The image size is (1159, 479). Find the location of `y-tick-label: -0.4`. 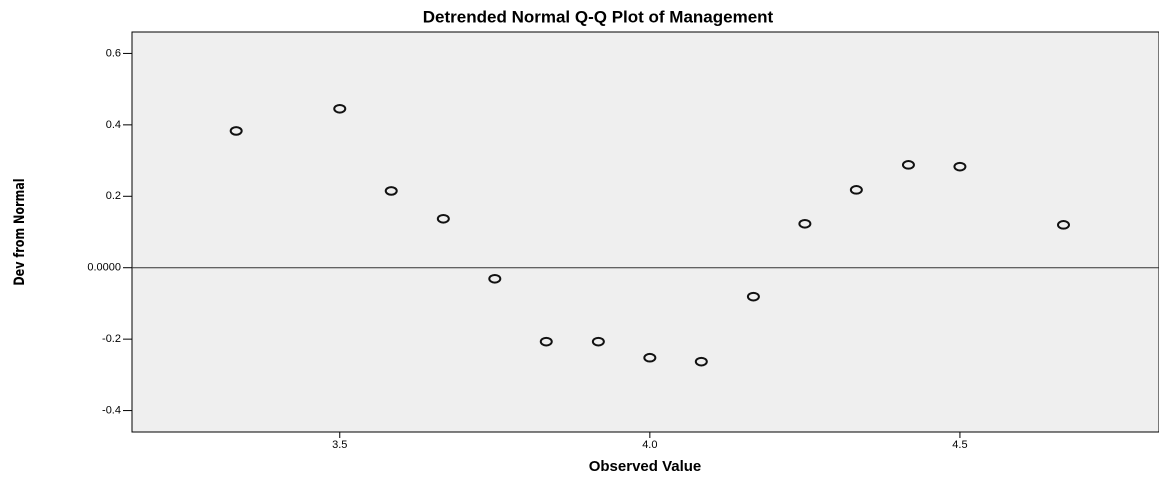

y-tick-label: -0.4 is located at coordinates (111, 410).